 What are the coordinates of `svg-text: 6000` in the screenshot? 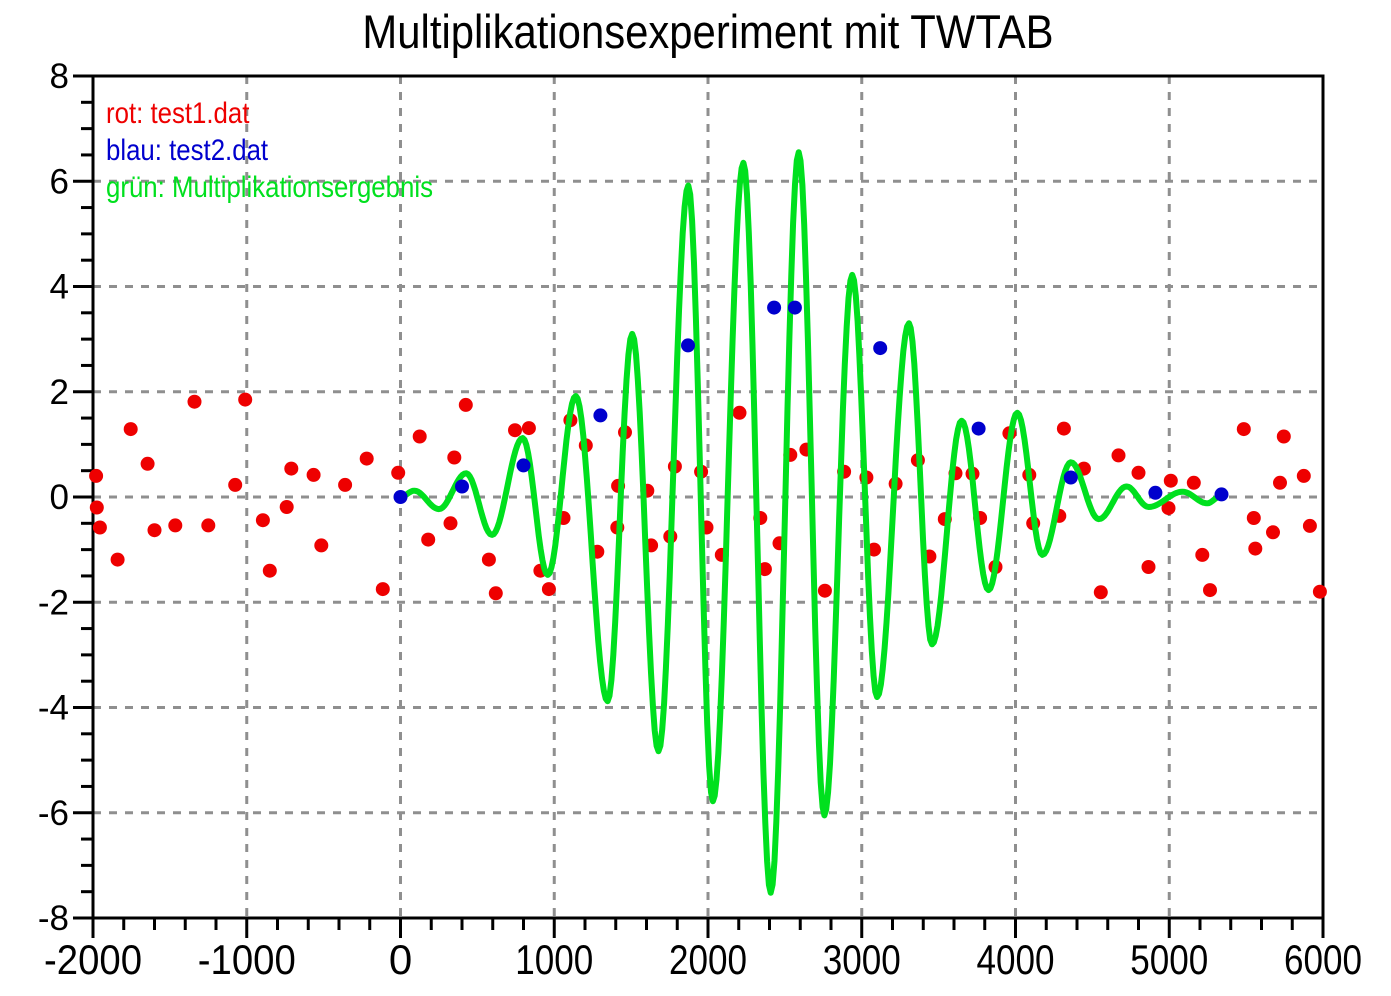 It's located at (1323, 959).